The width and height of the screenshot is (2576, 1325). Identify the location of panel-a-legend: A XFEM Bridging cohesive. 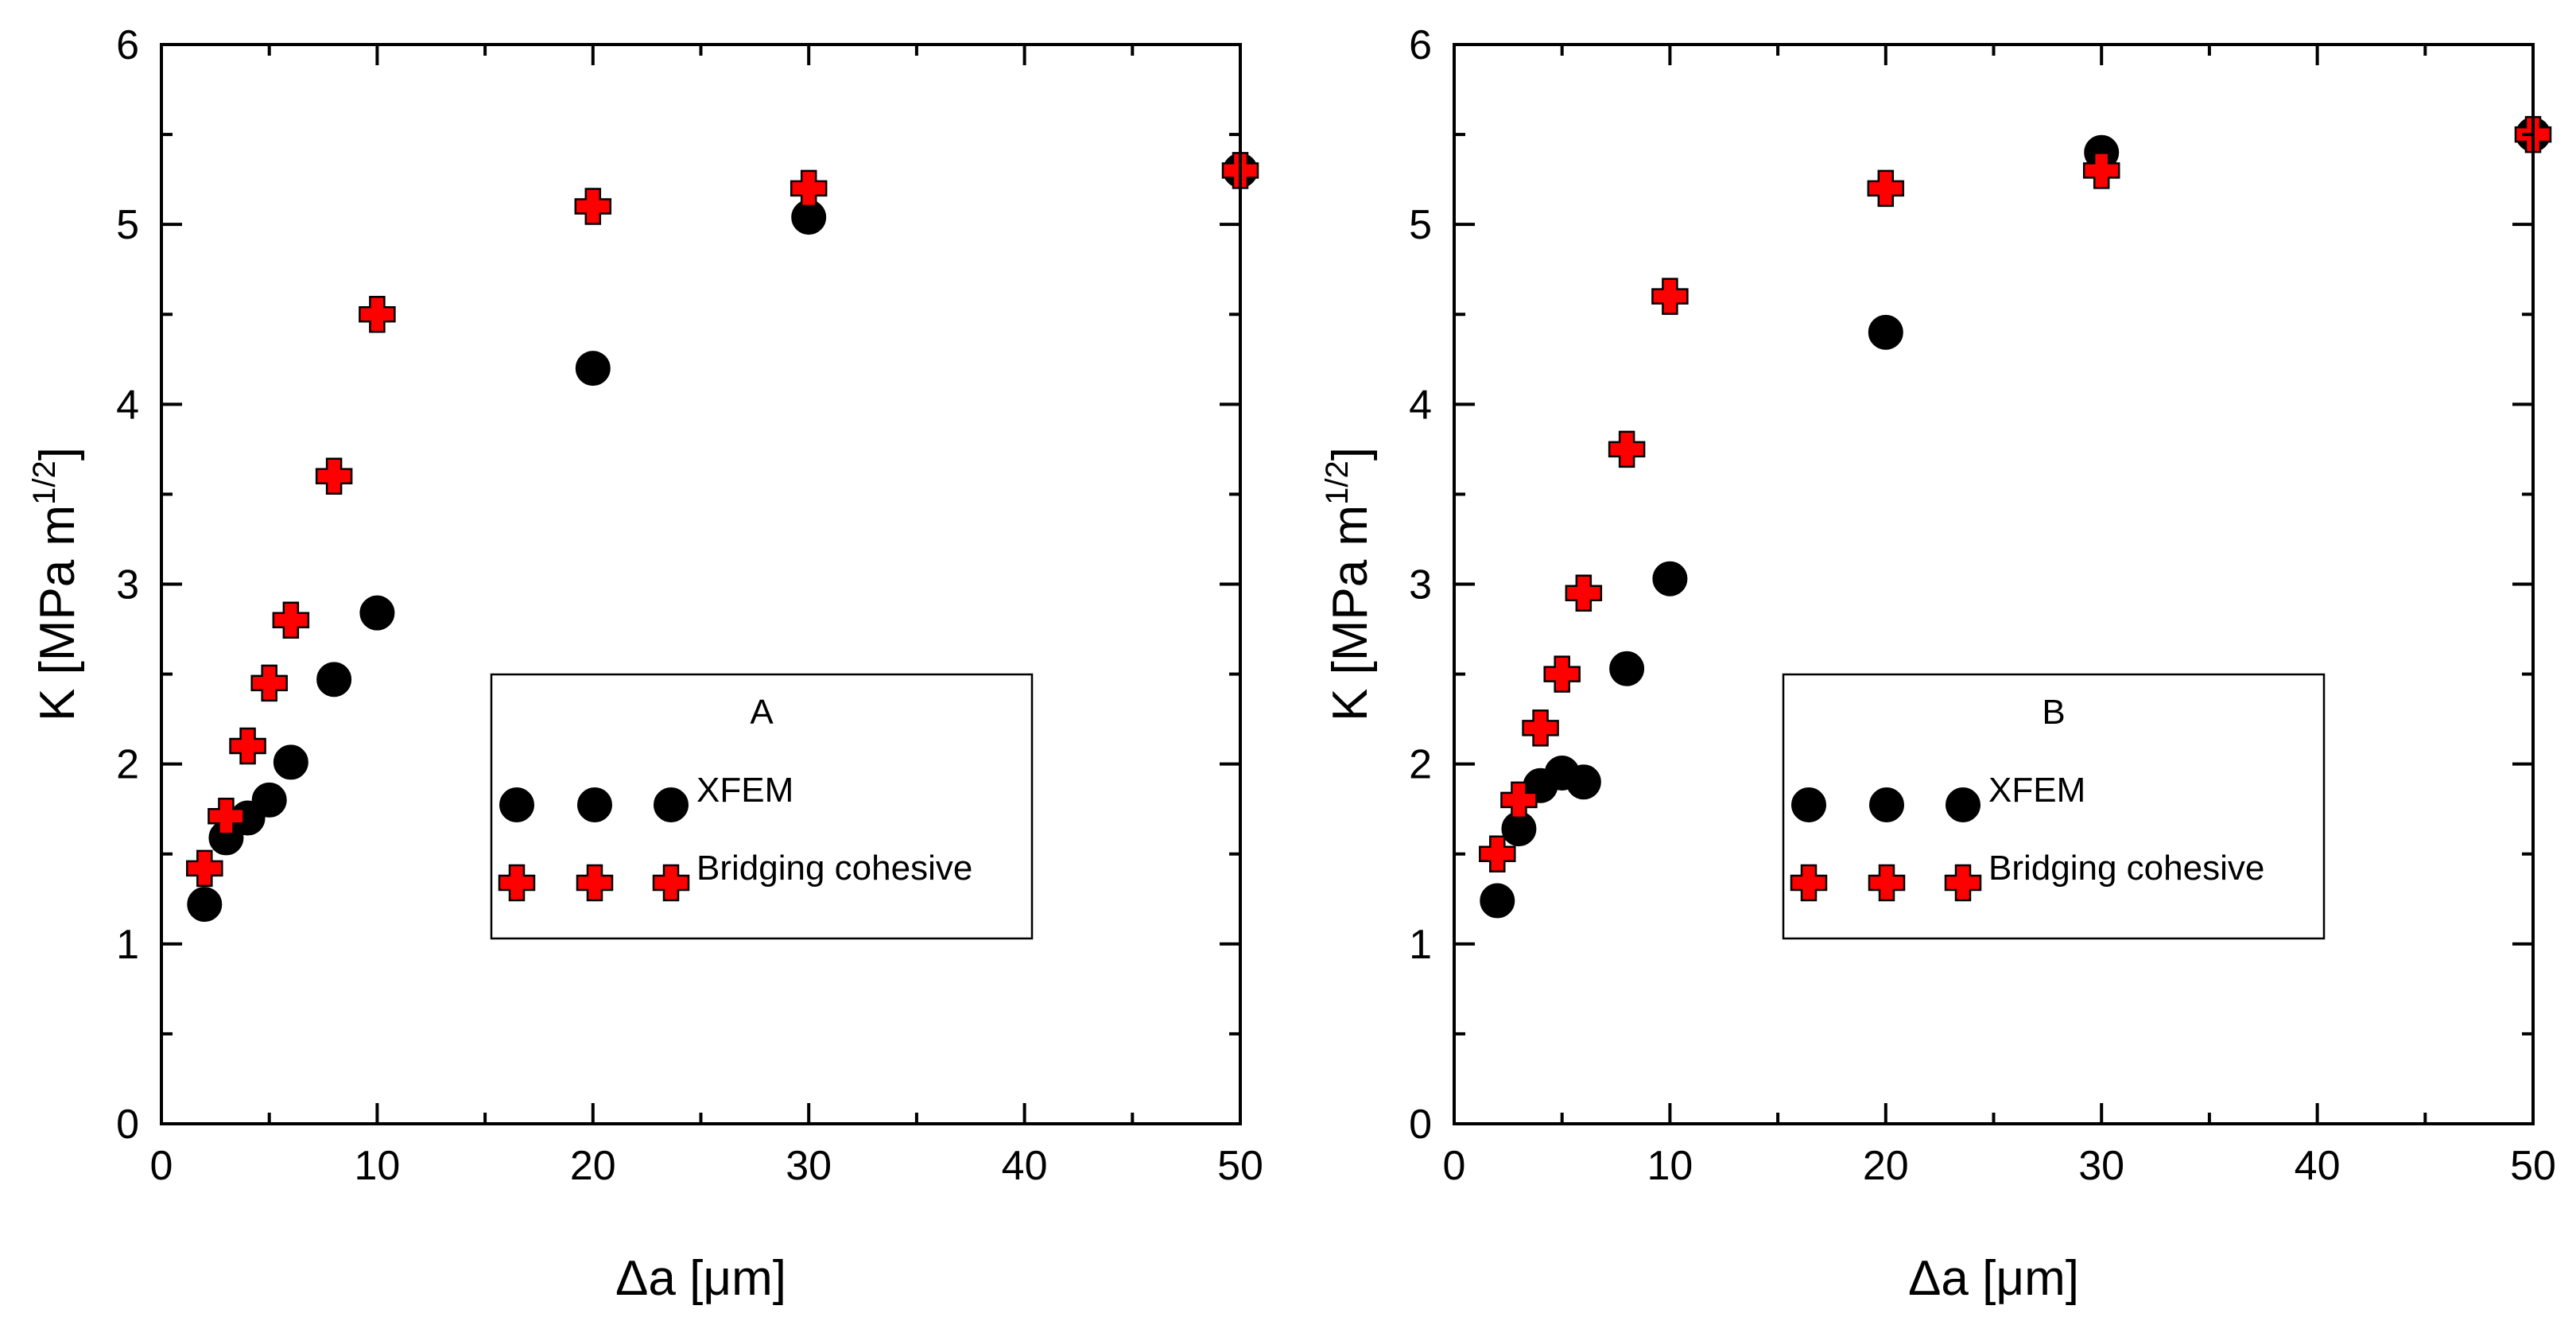
(762, 806).